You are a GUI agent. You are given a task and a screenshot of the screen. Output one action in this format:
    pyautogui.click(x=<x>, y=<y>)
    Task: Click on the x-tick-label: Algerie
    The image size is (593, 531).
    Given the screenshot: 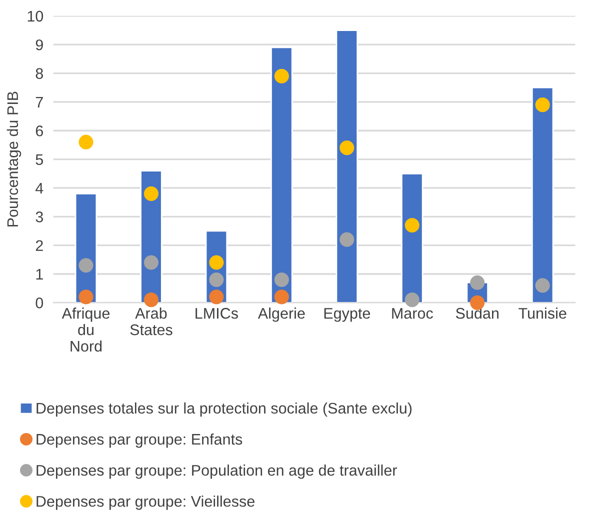 What is the action you would take?
    pyautogui.click(x=281, y=315)
    